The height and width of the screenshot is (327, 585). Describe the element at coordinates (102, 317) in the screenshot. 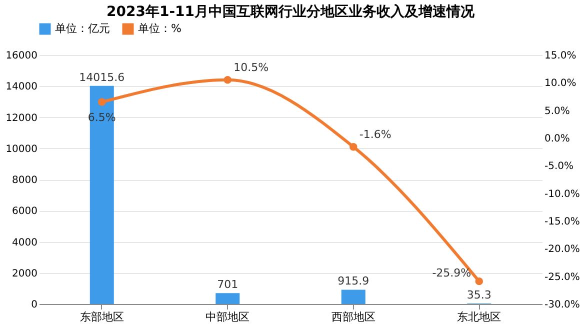

I see `x-tick-label: 东部地区` at that location.